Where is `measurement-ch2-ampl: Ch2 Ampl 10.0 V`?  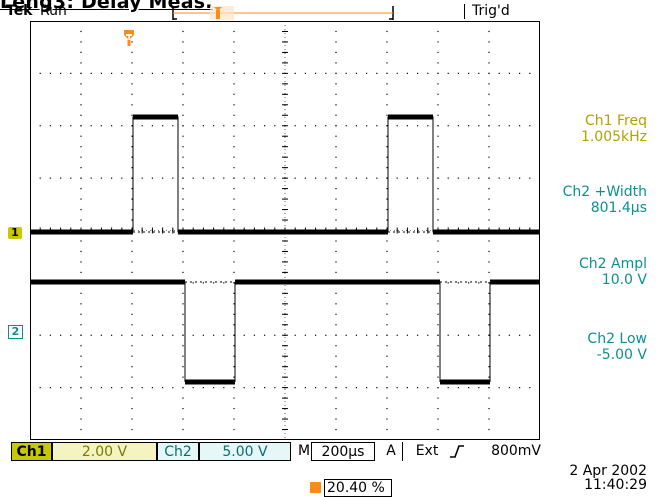
measurement-ch2-ampl: Ch2 Ampl 10.0 V is located at coordinates (577, 272).